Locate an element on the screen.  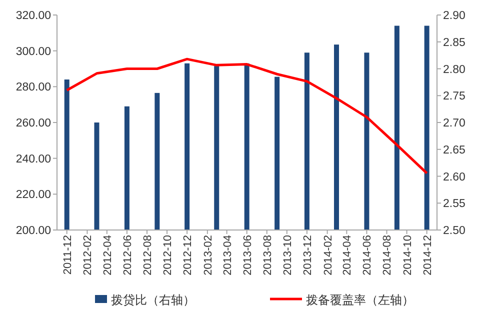
x-tick-label: 2013-10 is located at coordinates (288, 255).